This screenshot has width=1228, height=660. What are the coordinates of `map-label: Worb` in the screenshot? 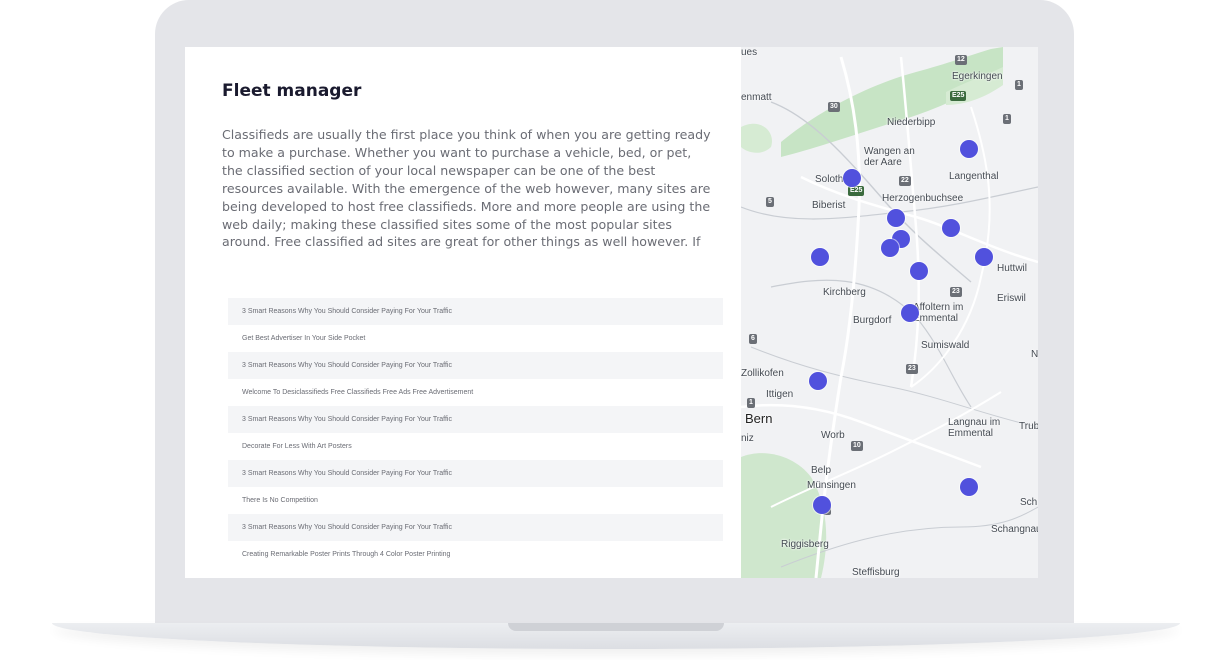 It's located at (833, 435).